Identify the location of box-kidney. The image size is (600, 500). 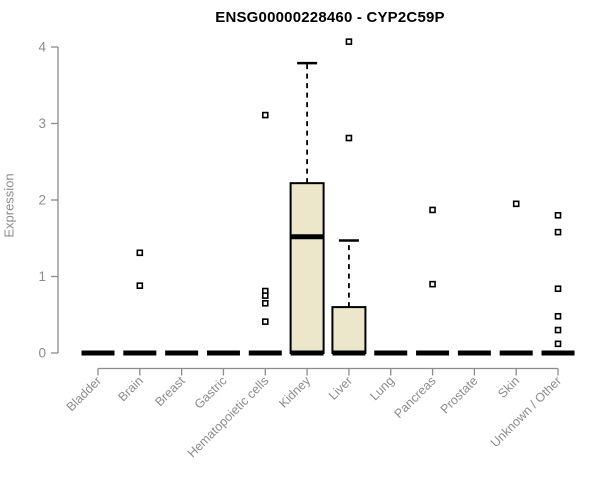
(307, 268).